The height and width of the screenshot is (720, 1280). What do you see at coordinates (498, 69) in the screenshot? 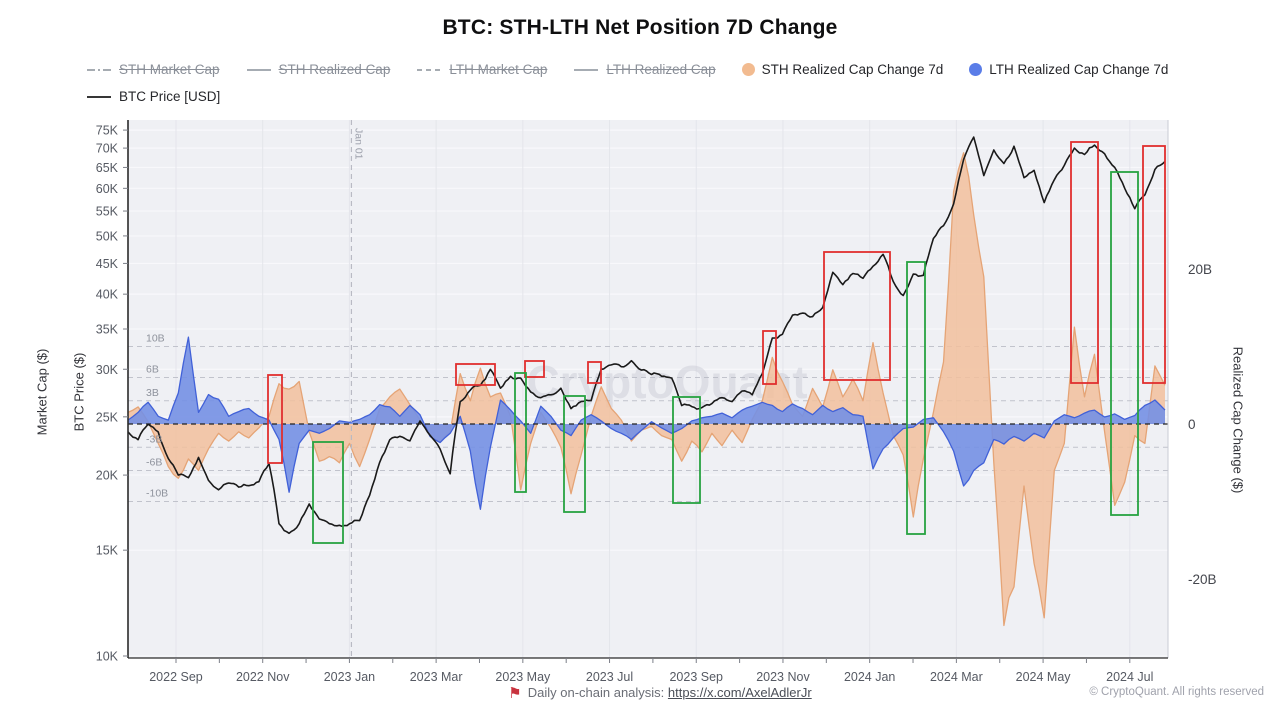
I see `legend-label: LTH Market Cap` at bounding box center [498, 69].